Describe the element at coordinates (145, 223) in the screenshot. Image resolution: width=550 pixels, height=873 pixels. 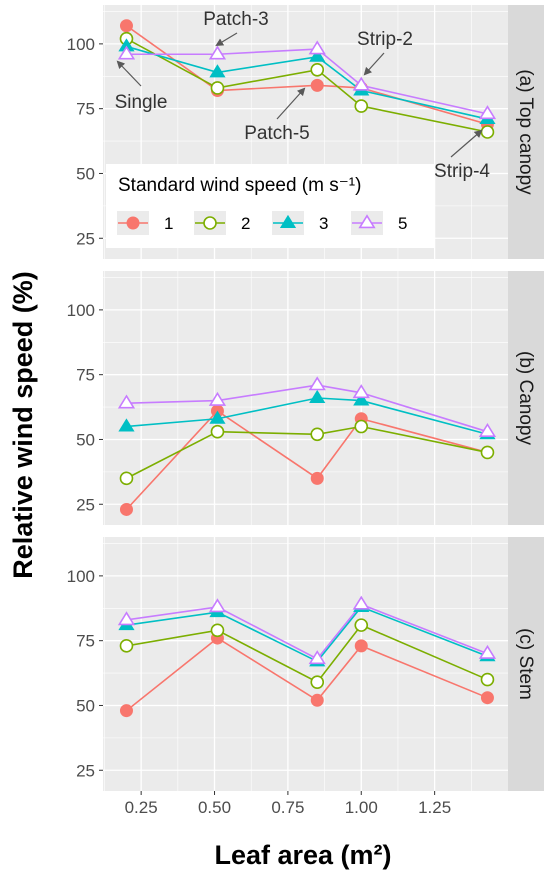
I see `legend-entry: 1` at that location.